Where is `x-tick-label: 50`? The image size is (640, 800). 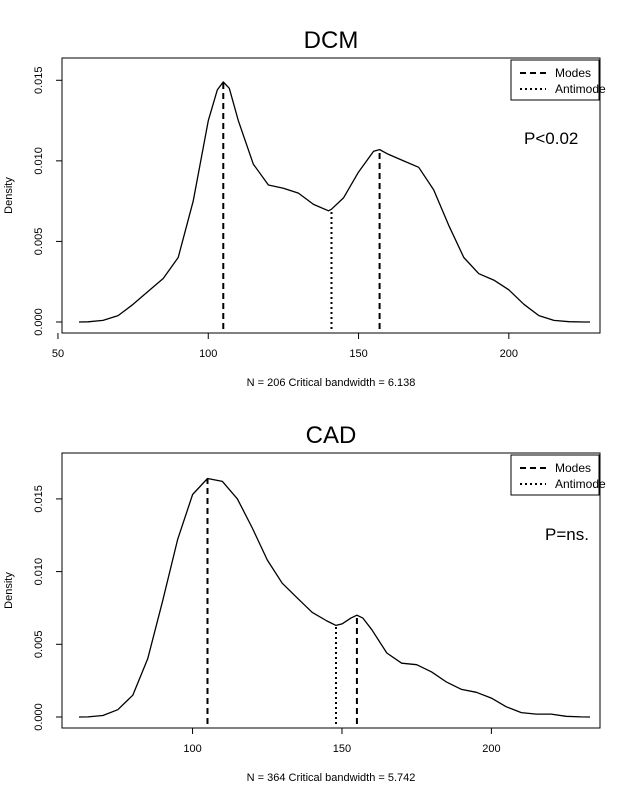
x-tick-label: 50 is located at coordinates (58, 354).